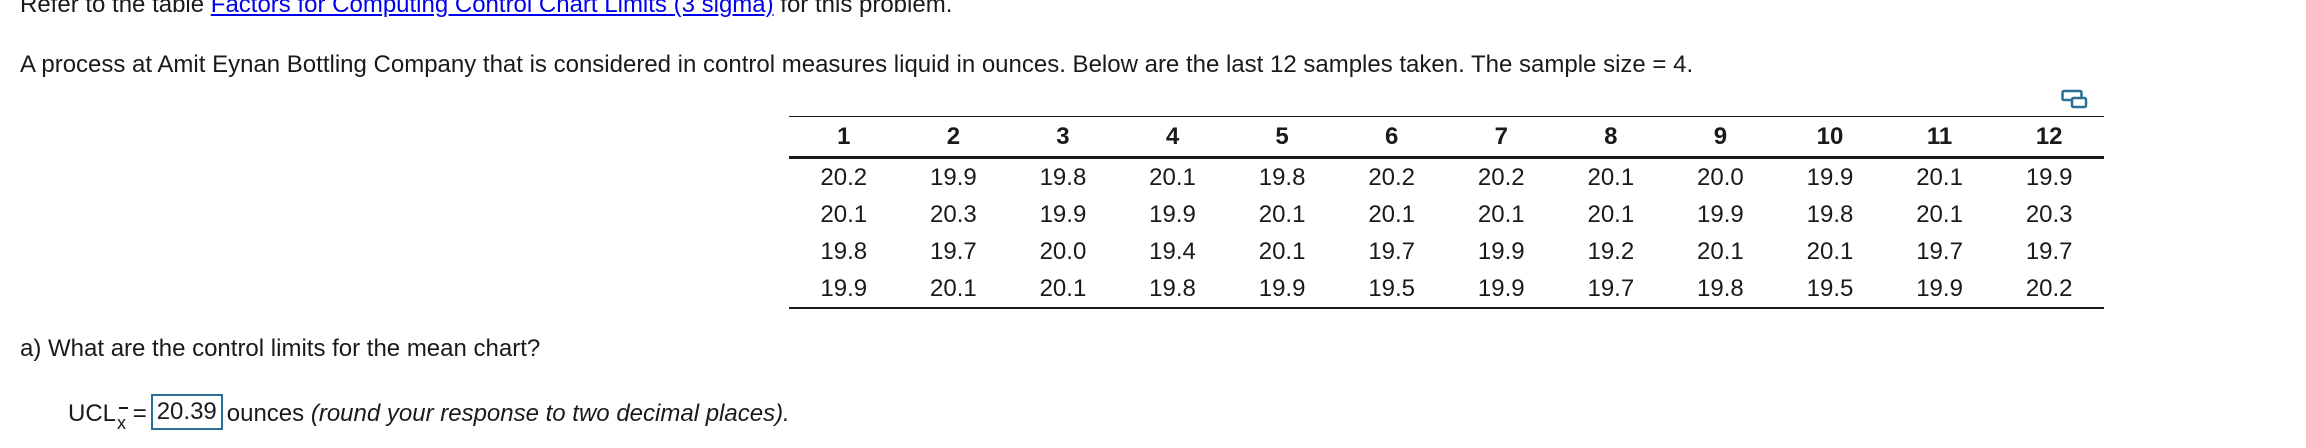 The width and height of the screenshot is (2306, 448). Describe the element at coordinates (115, 9) in the screenshot. I see `reference-prefix: Refer to the table` at that location.